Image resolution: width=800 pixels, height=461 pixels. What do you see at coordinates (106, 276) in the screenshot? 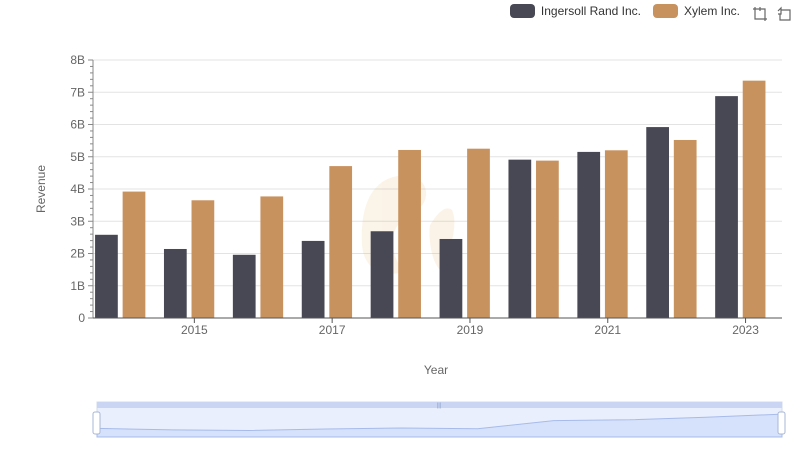
I see `bar-ingersoll-2014` at bounding box center [106, 276].